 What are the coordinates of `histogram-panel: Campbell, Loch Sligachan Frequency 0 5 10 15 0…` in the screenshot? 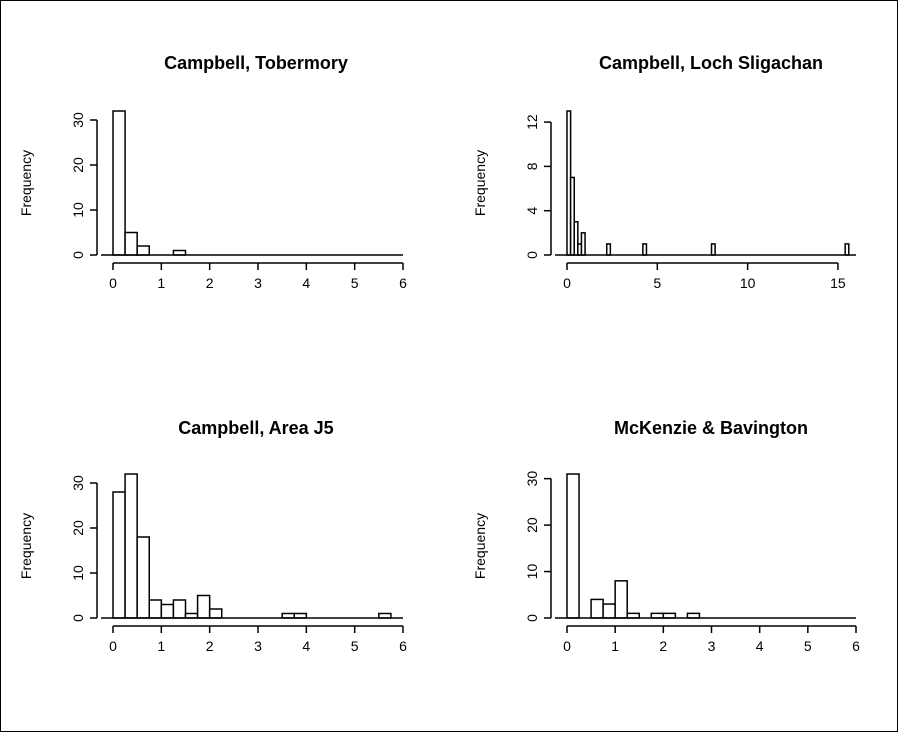 It's located at (664, 172).